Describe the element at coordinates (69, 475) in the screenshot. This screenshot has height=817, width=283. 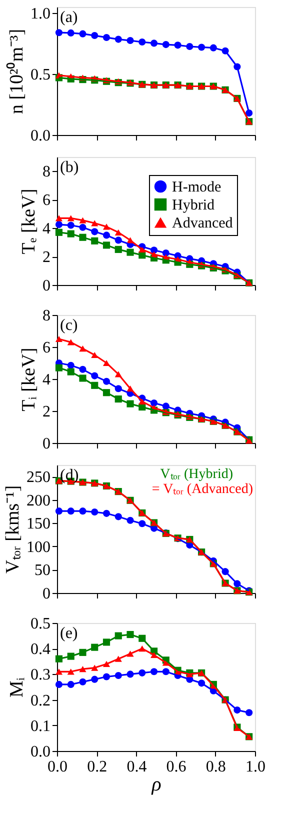
I see `annotation: (d)` at that location.